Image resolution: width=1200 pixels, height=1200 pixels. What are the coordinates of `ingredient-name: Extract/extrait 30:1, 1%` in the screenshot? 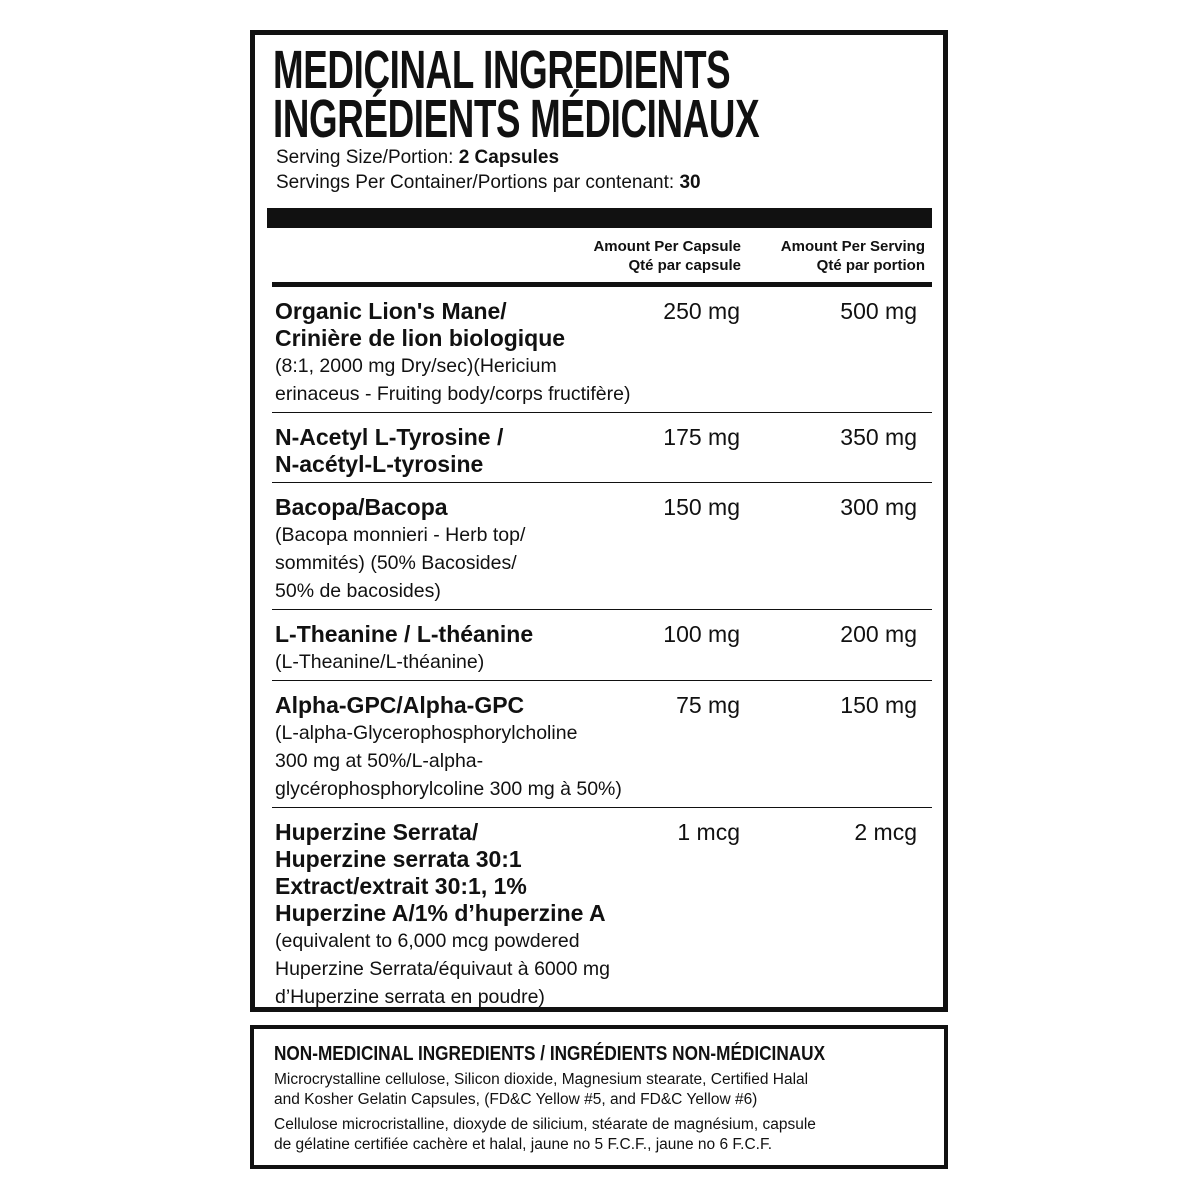 It's located at (401, 886).